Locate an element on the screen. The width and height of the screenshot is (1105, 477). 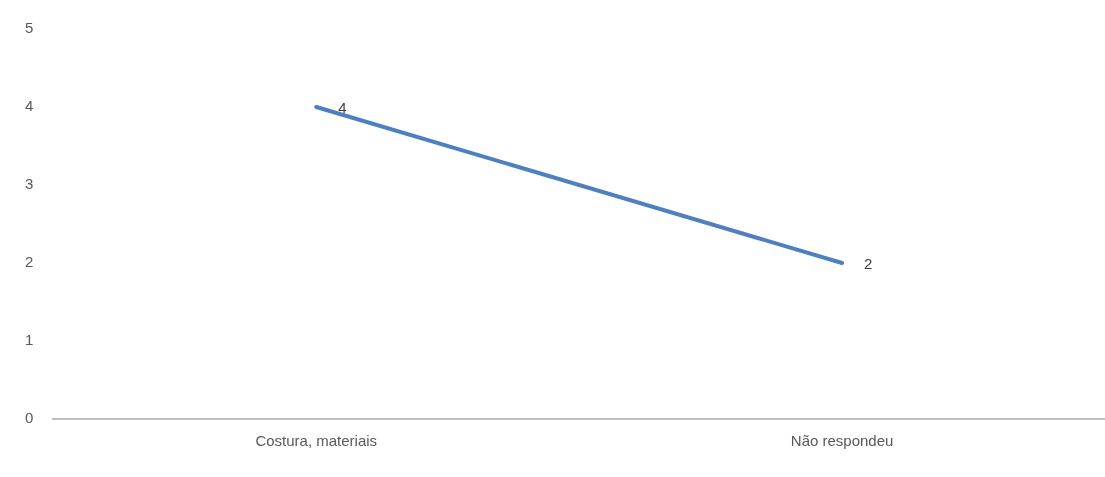
y-tick-label: 0 is located at coordinates (29, 418).